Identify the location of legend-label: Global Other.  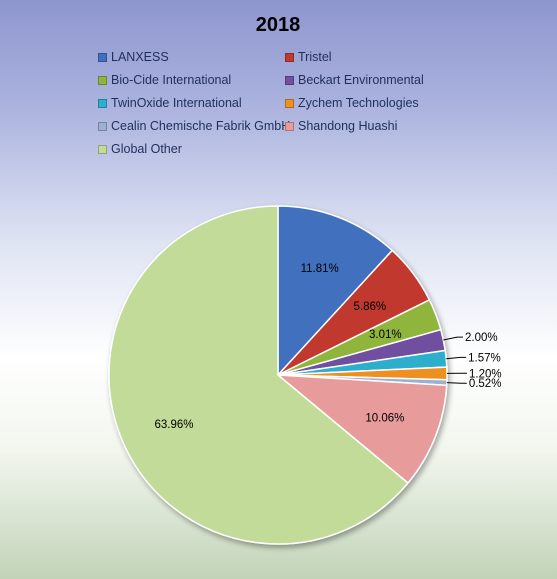
(146, 149).